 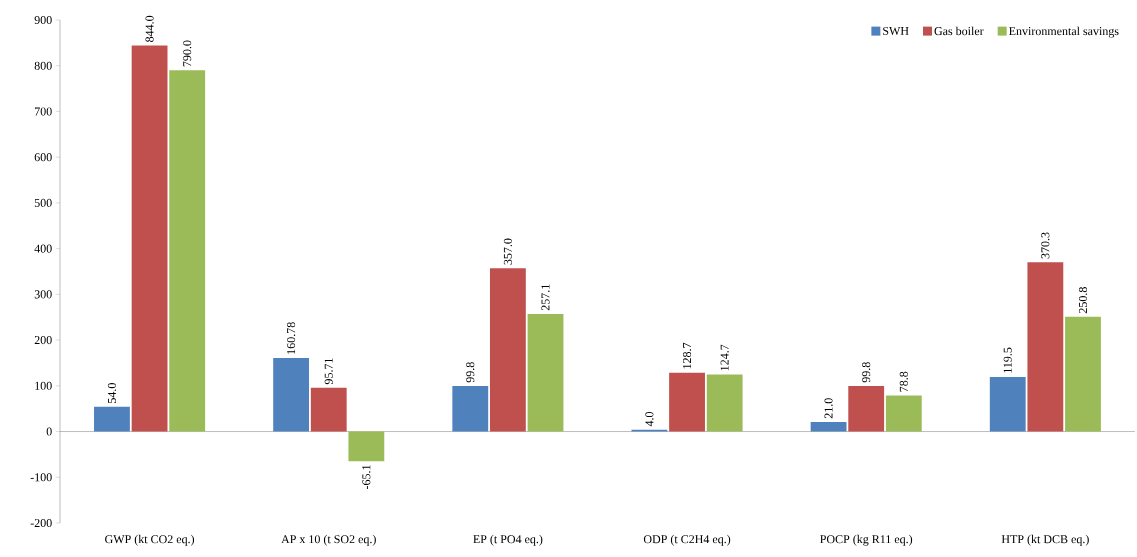 I want to click on data-label: 357.0, so click(x=507, y=251).